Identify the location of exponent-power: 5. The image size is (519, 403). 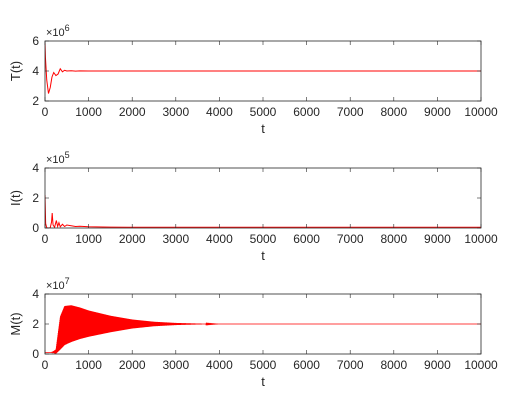
(67, 155).